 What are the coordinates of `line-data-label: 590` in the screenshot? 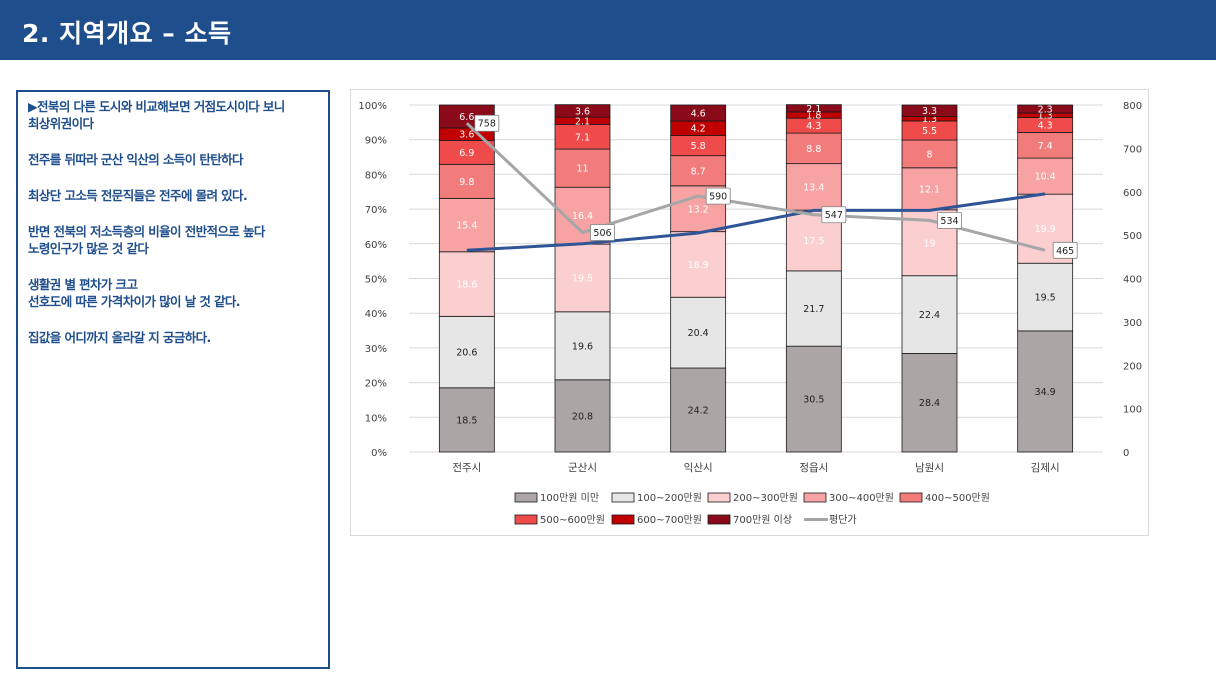 It's located at (718, 197).